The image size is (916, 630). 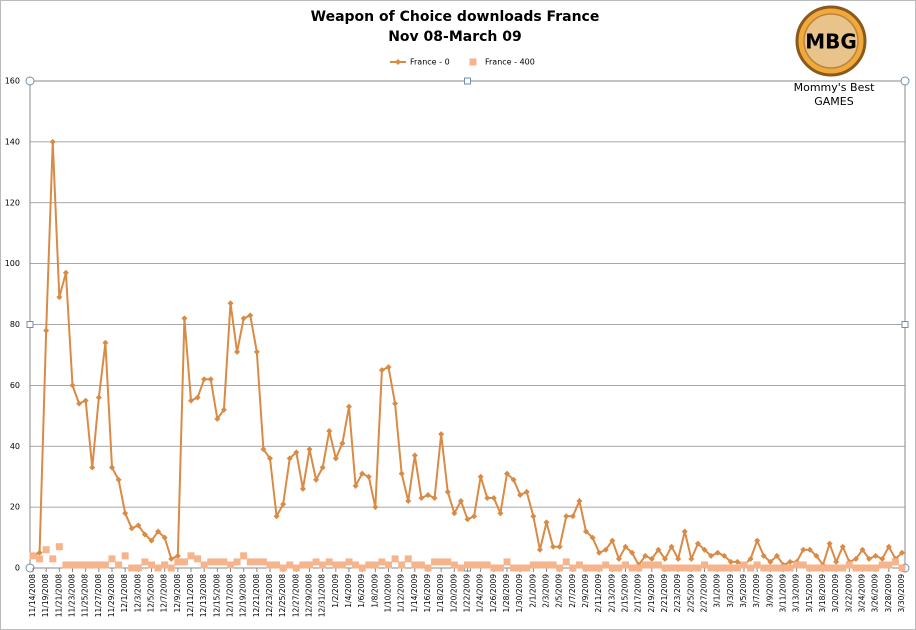 What do you see at coordinates (111, 595) in the screenshot?
I see `x-tick-label: 11/29/2008` at bounding box center [111, 595].